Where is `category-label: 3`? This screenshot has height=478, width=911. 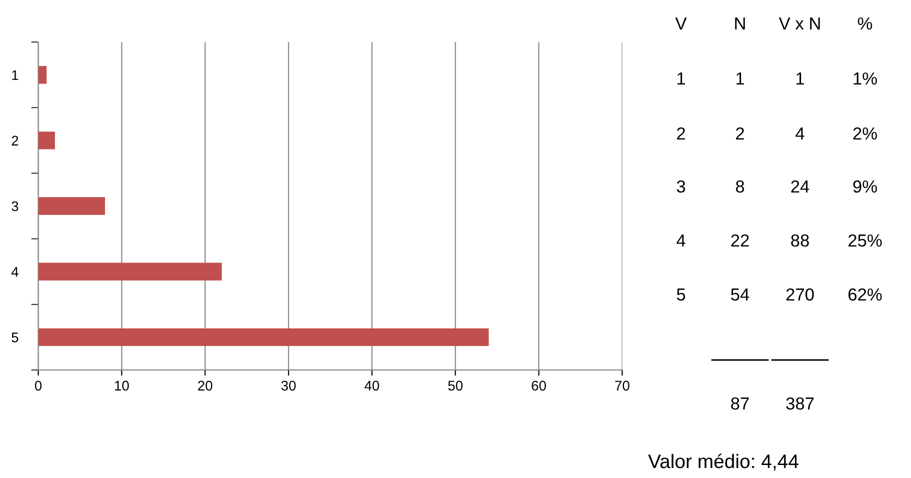 category-label: 3 is located at coordinates (15, 206).